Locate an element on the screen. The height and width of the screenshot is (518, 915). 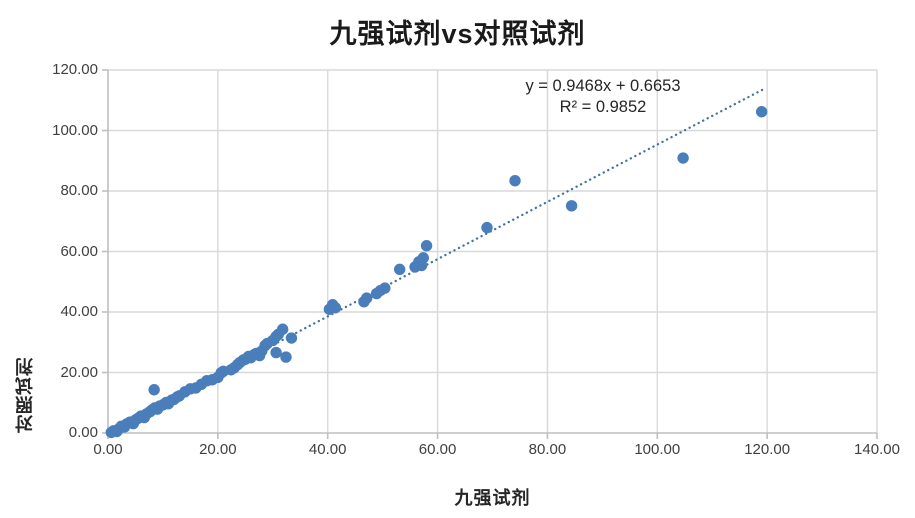
y-tick-label: 40.00 is located at coordinates (79, 311).